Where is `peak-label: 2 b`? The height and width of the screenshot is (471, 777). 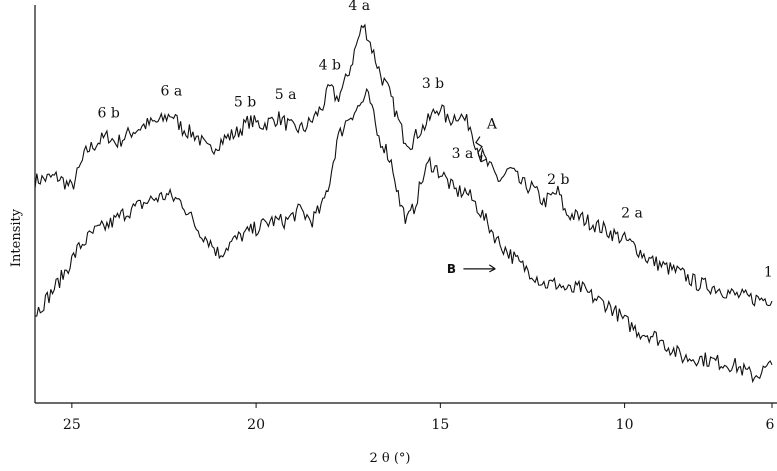
peak-label: 2 b is located at coordinates (558, 180).